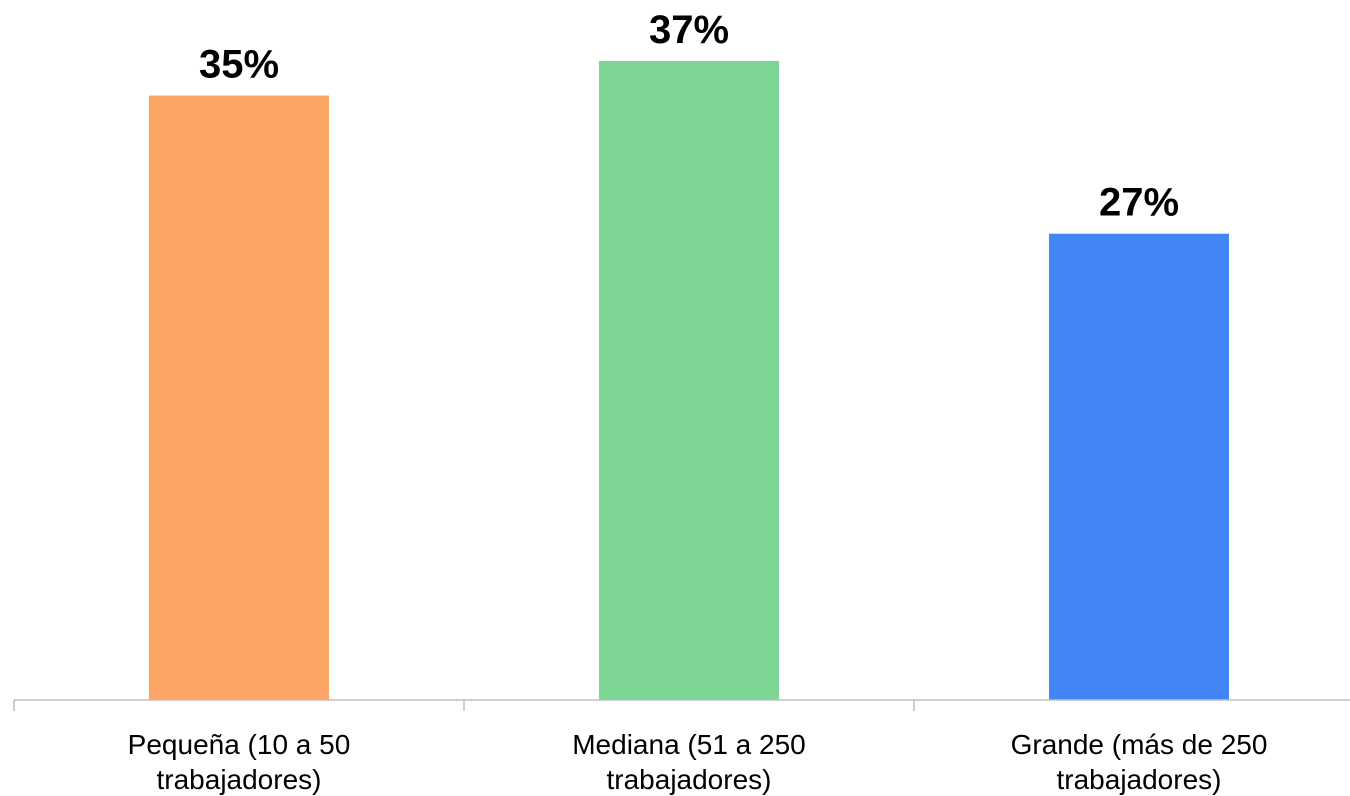 The width and height of the screenshot is (1350, 796). Describe the element at coordinates (239, 744) in the screenshot. I see `category-label-line: Pequeña (10 a 50` at that location.